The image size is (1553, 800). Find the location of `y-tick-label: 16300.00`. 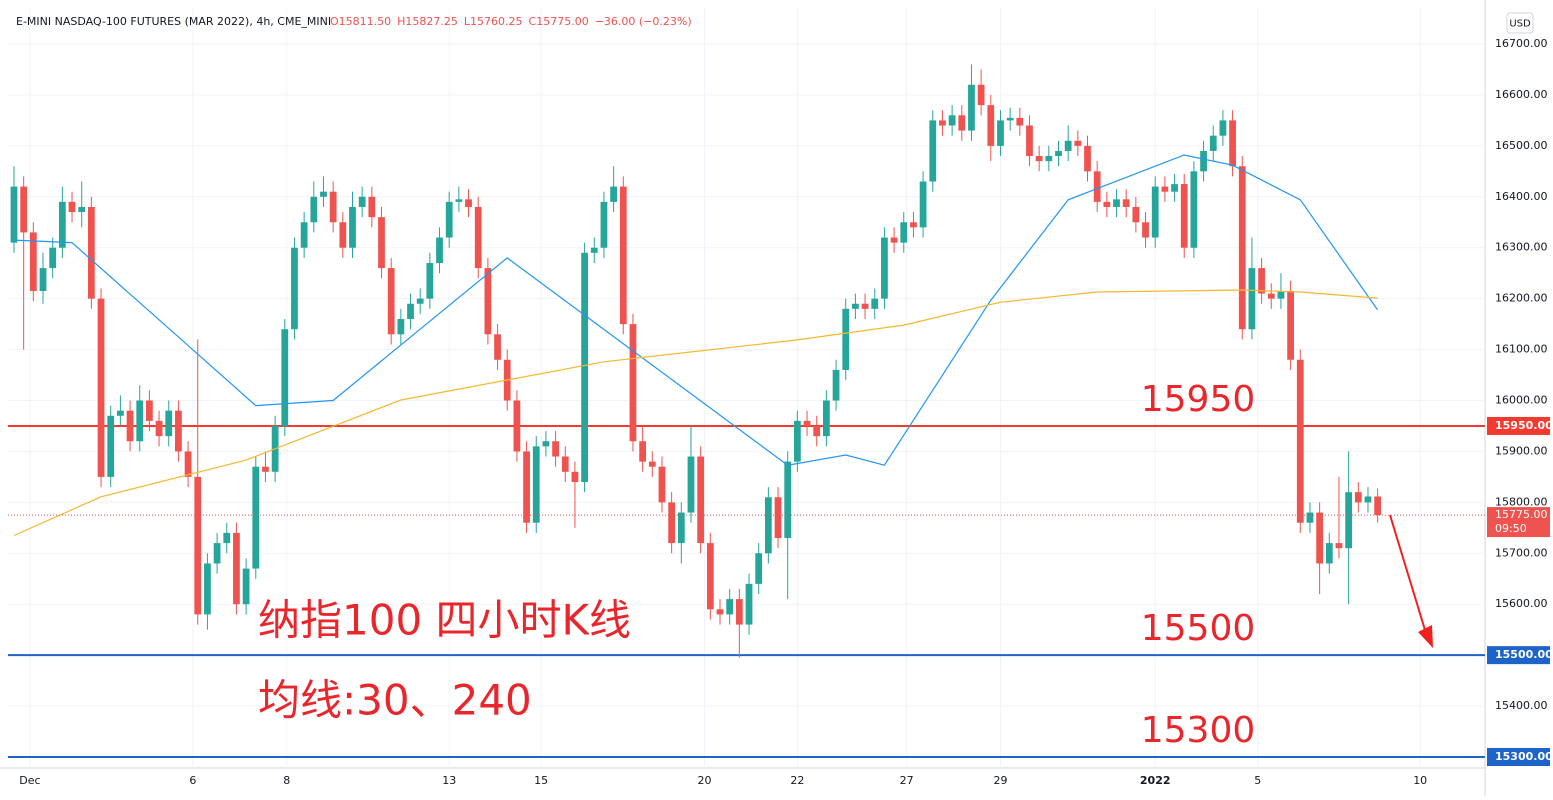

y-tick-label: 16300.00 is located at coordinates (1521, 247).